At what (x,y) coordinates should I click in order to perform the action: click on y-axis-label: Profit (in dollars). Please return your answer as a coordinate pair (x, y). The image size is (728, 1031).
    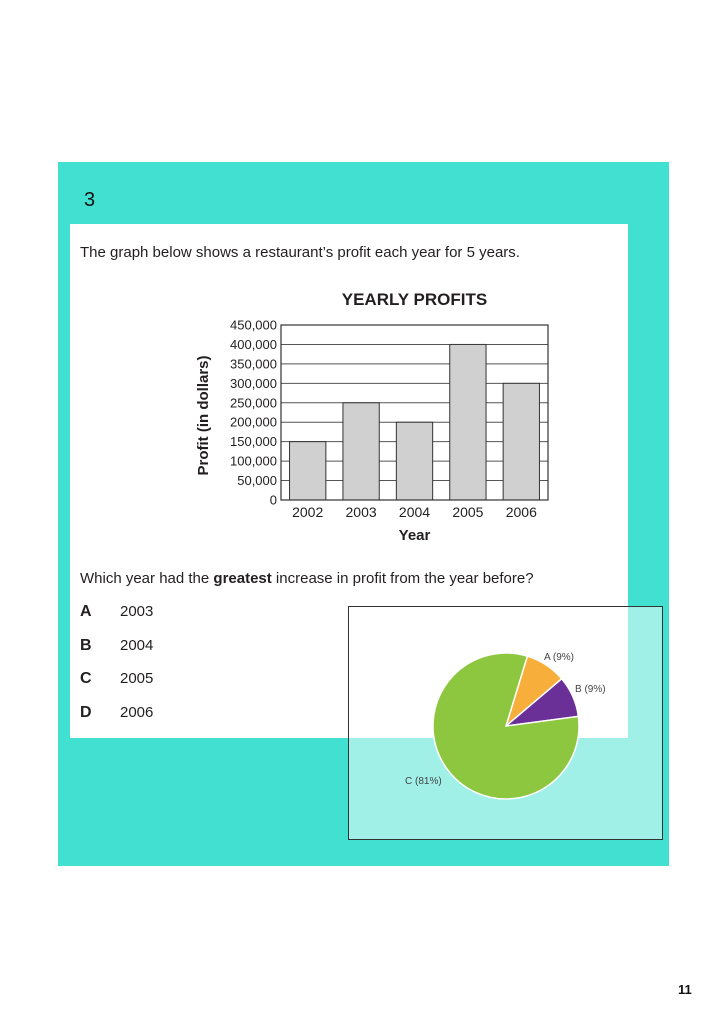
    Looking at the image, I should click on (203, 415).